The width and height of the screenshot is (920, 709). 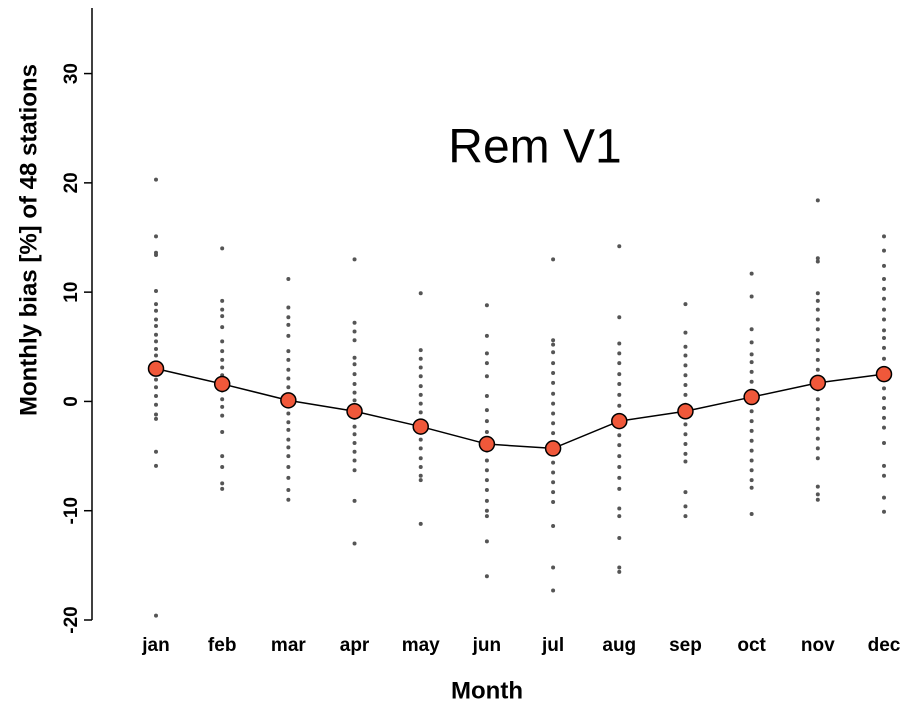 I want to click on x-tick-label: jan, so click(x=155, y=645).